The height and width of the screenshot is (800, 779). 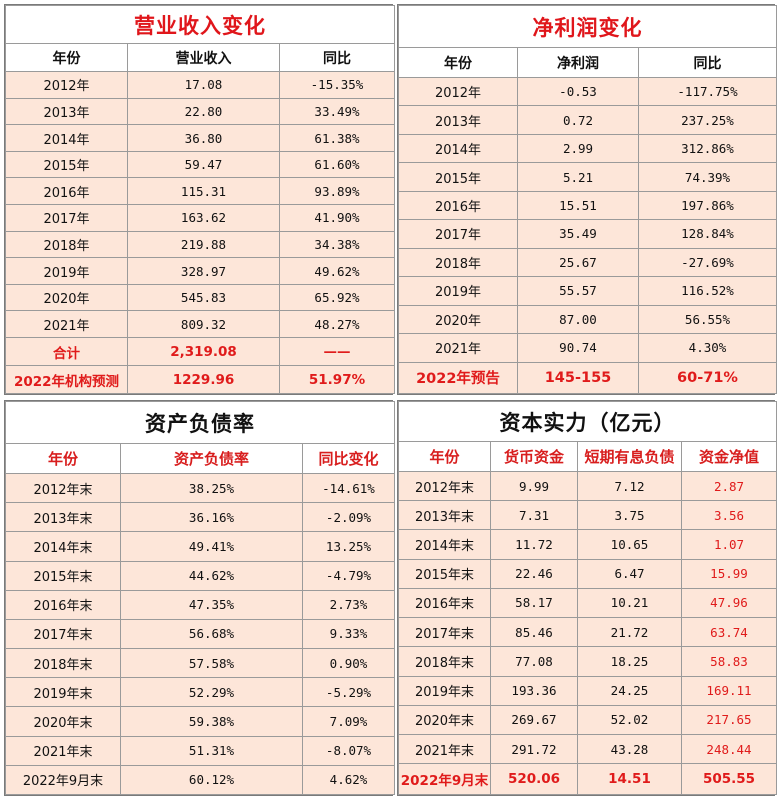 I want to click on table-row: 2021年 809.32 48.27%, so click(x=200, y=324).